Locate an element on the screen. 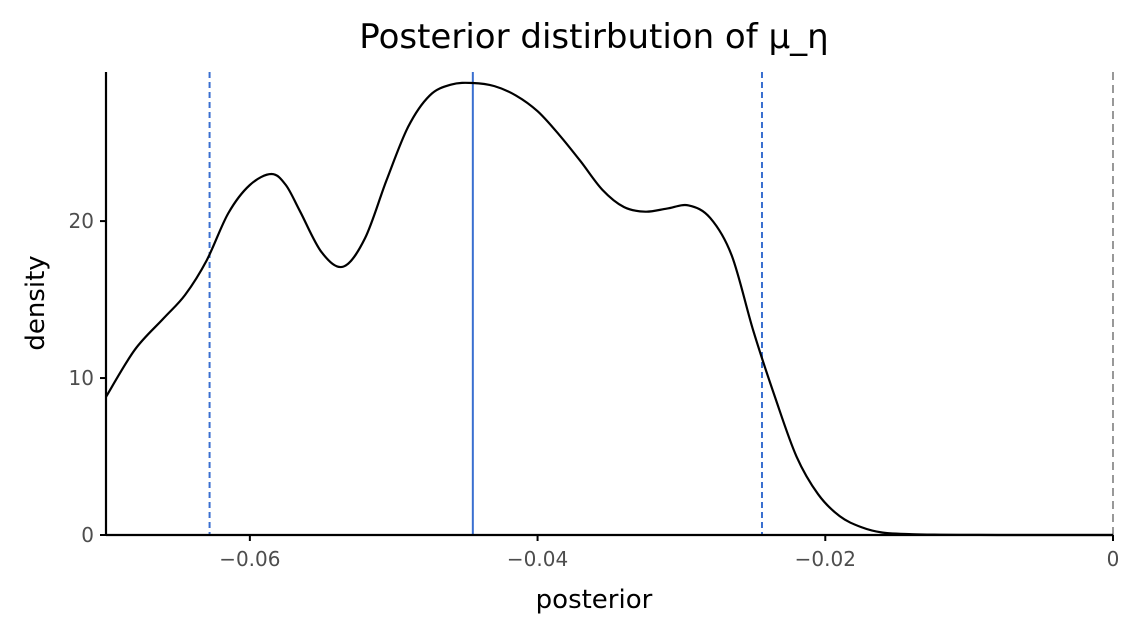  x-tick-label: −0.06 is located at coordinates (249, 559).